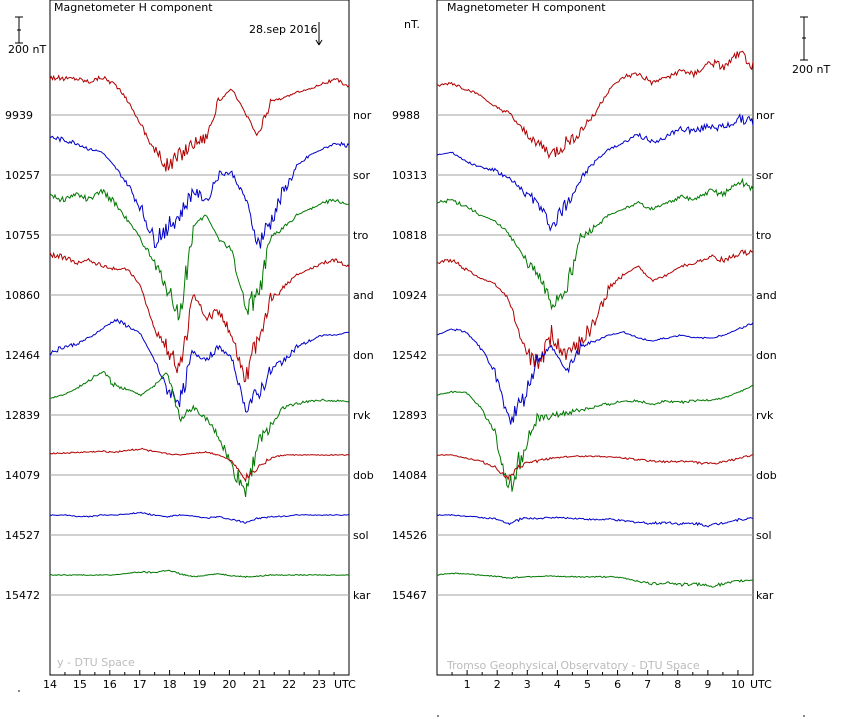 Image resolution: width=842 pixels, height=719 pixels. Describe the element at coordinates (22, 535) in the screenshot. I see `baseline-value-sol: 14527` at that location.